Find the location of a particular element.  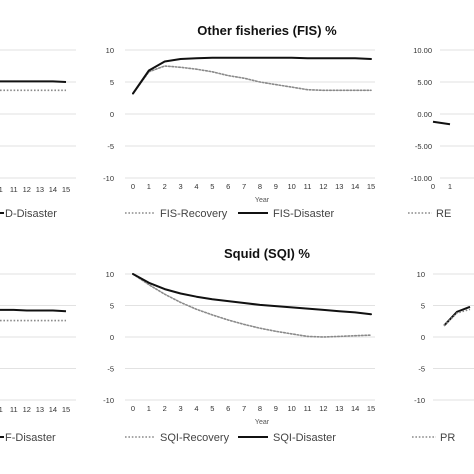

legend-label: F-Disaster is located at coordinates (30, 438).